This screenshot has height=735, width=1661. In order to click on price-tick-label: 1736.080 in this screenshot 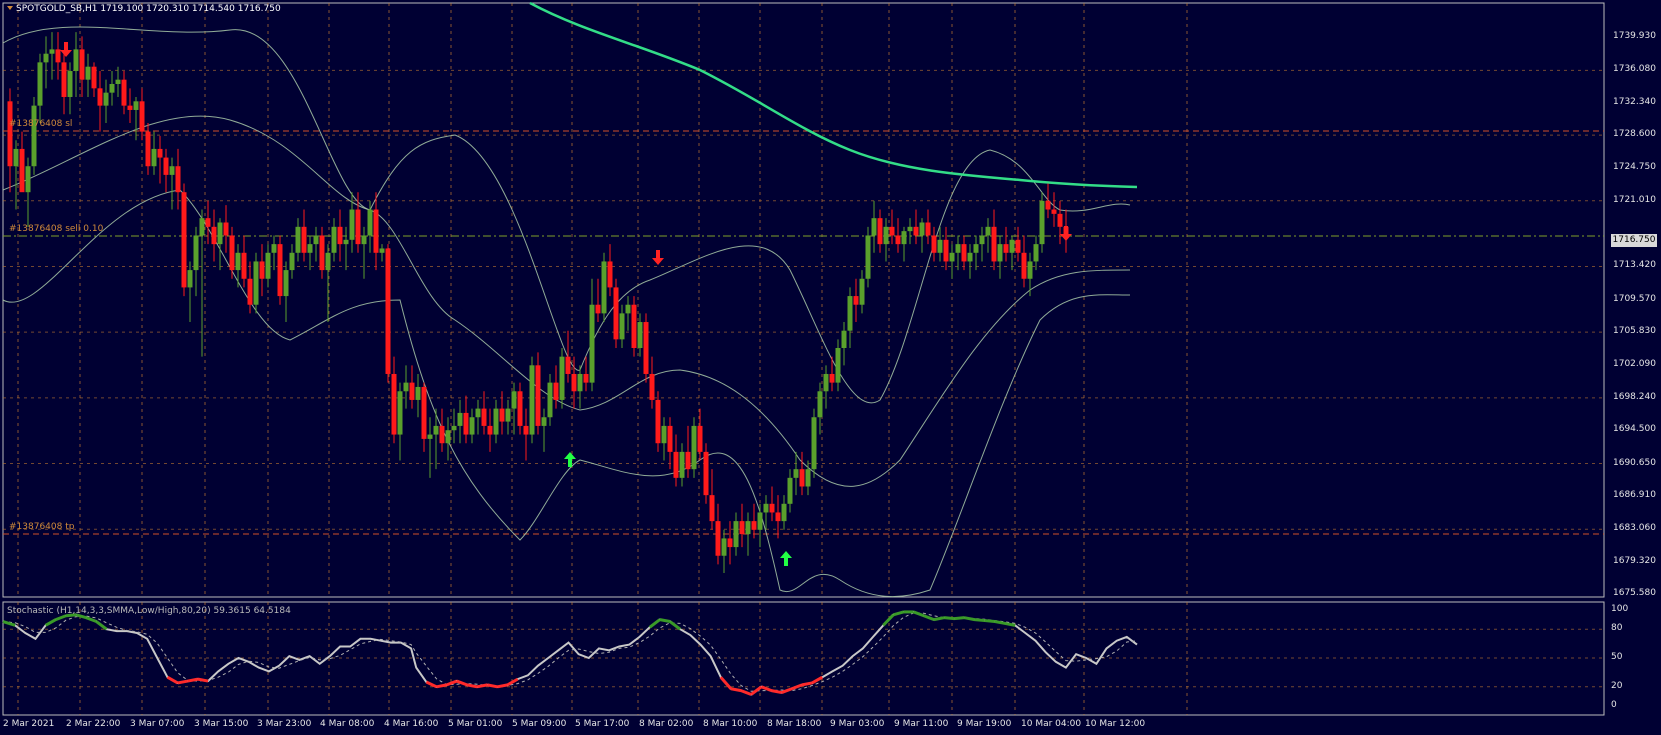, I will do `click(1634, 69)`.